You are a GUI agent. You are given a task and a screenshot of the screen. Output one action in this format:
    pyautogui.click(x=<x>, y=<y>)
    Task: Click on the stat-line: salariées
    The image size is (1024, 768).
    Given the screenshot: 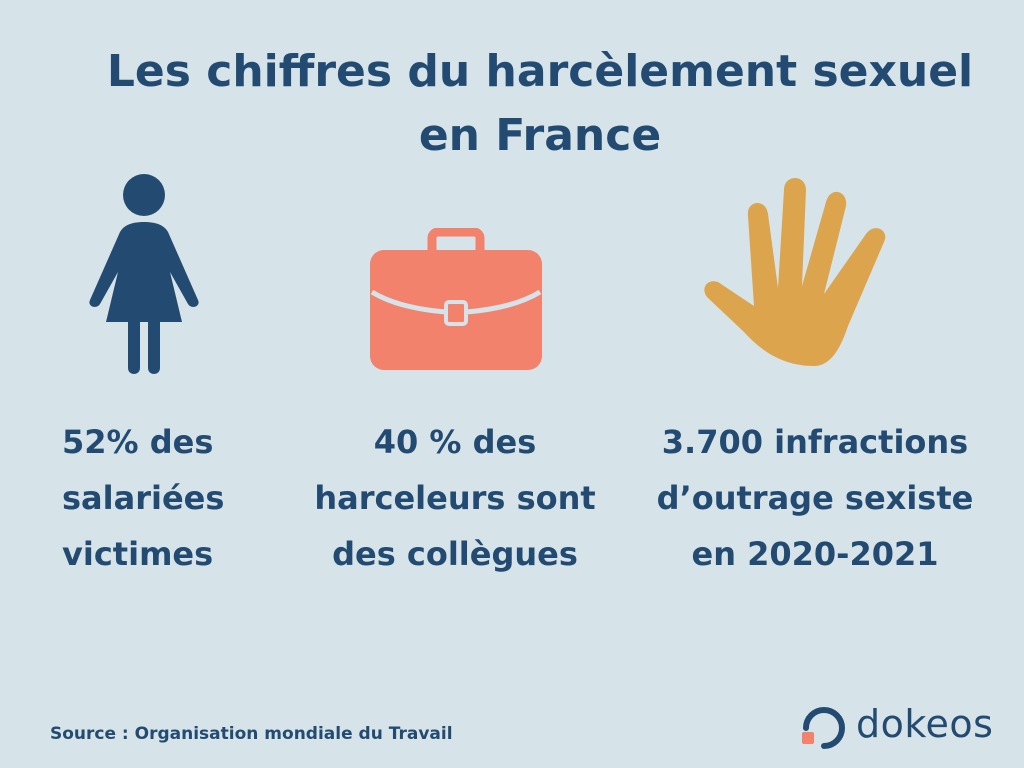 What is the action you would take?
    pyautogui.click(x=143, y=498)
    